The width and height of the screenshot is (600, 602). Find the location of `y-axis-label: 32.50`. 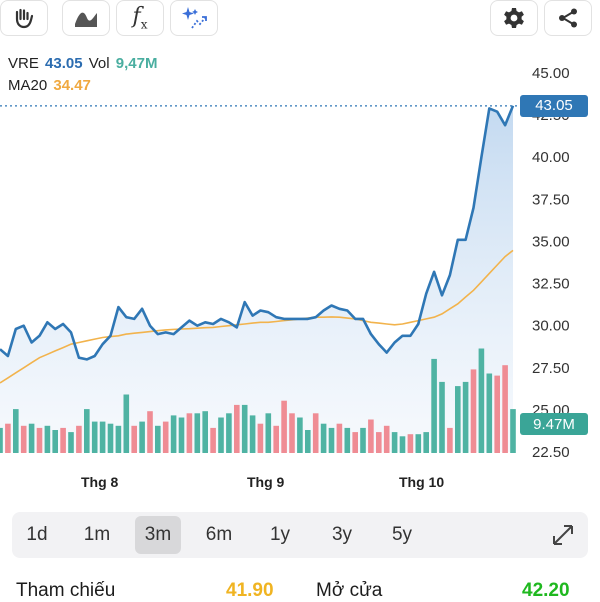

y-axis-label: 32.50 is located at coordinates (551, 284).